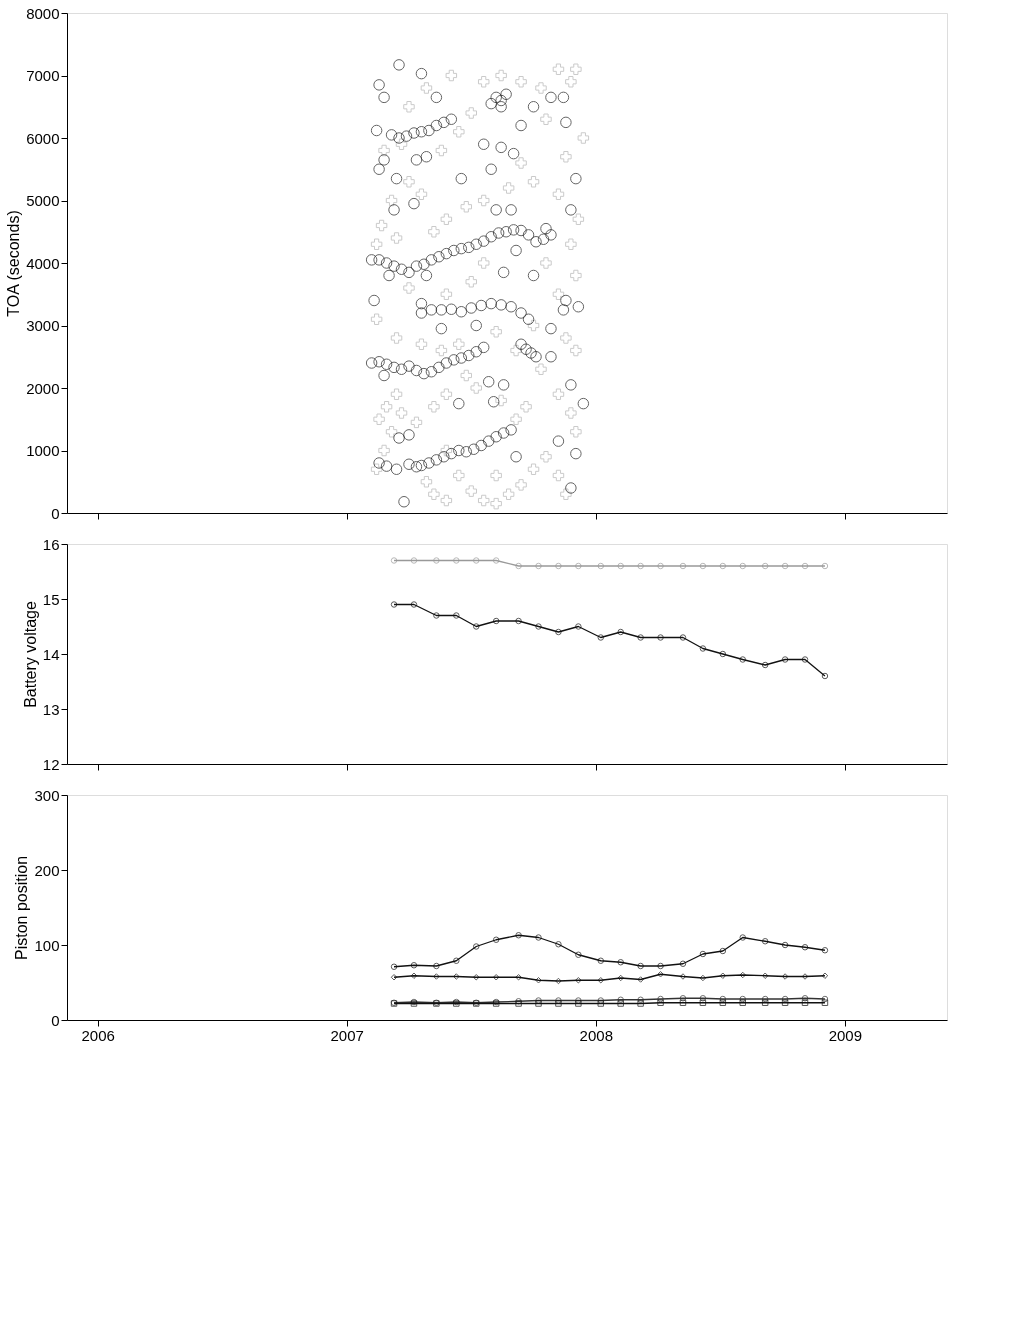  Describe the element at coordinates (43, 450) in the screenshot. I see `y-tick-label: 1000` at that location.